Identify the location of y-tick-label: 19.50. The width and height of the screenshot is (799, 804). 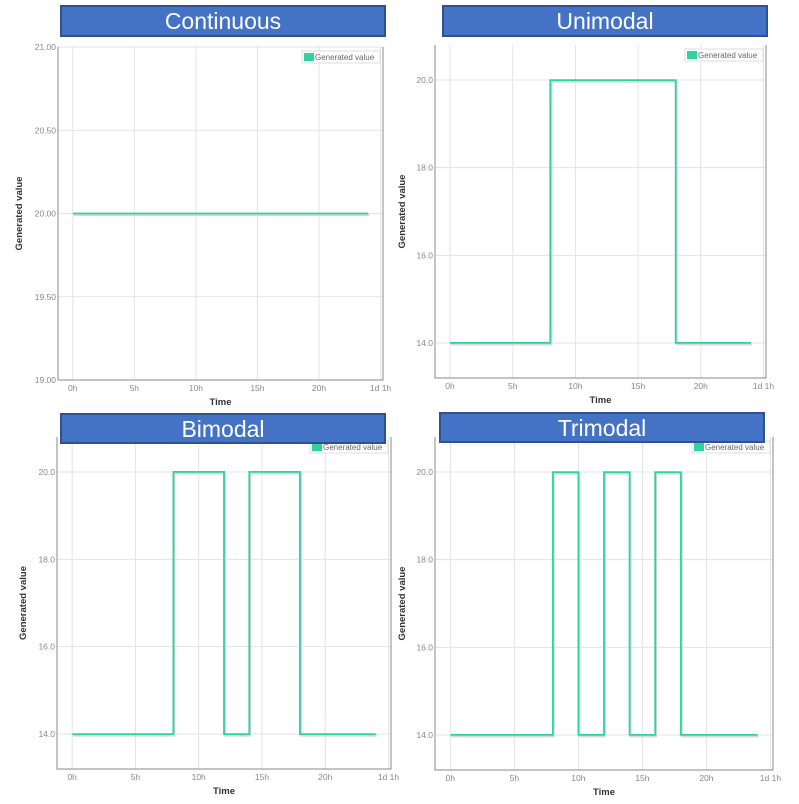
(46, 297).